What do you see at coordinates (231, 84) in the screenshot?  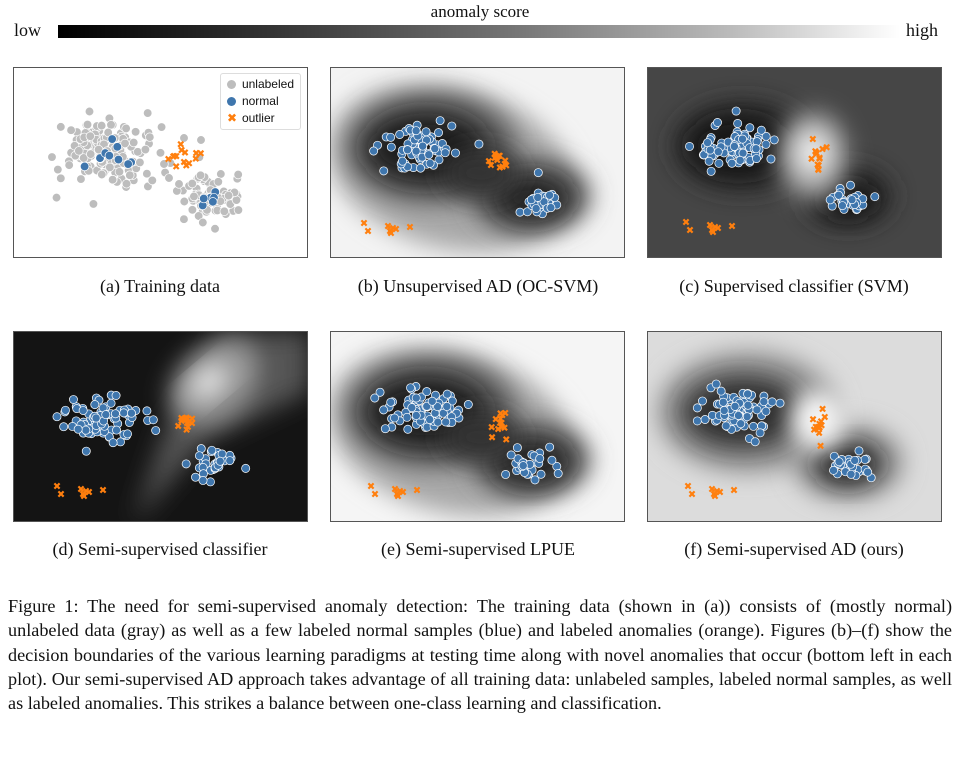 I see `circle-marker-icon` at bounding box center [231, 84].